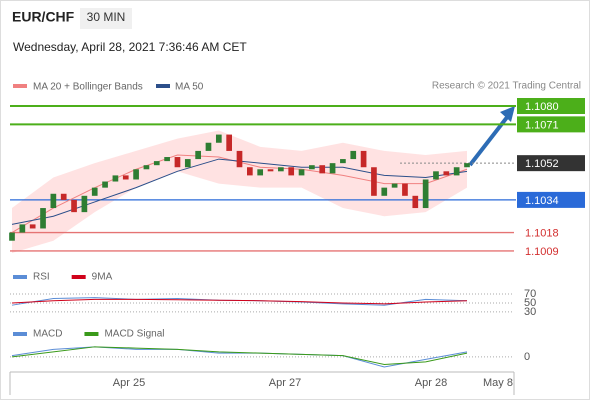  What do you see at coordinates (129, 383) in the screenshot?
I see `x-tick-label: Apr 25` at bounding box center [129, 383].